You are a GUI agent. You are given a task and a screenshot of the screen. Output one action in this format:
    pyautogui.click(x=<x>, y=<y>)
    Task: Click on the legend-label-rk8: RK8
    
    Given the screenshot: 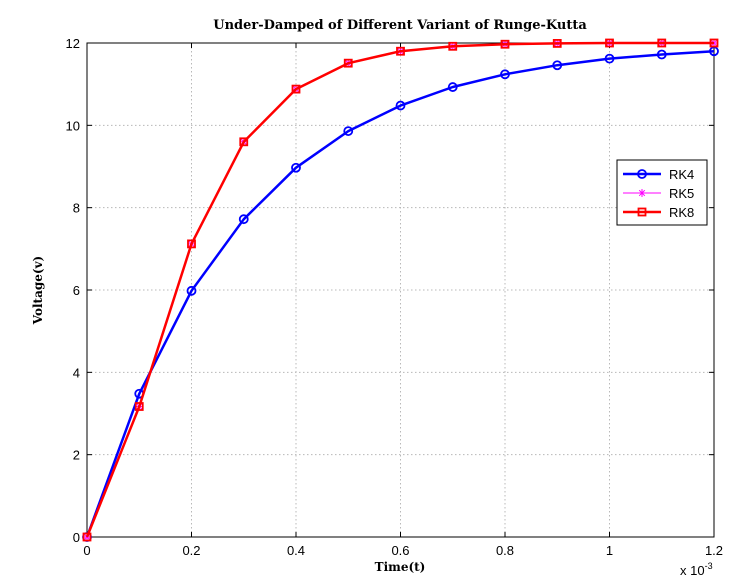 What is the action you would take?
    pyautogui.click(x=681, y=212)
    